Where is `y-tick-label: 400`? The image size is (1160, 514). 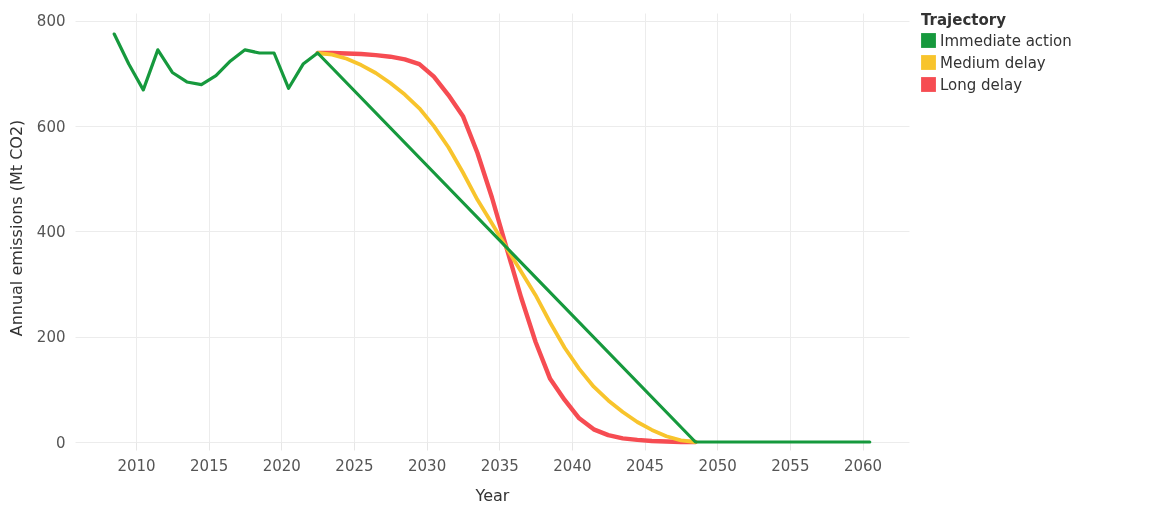
y-tick-label: 400 is located at coordinates (51, 231).